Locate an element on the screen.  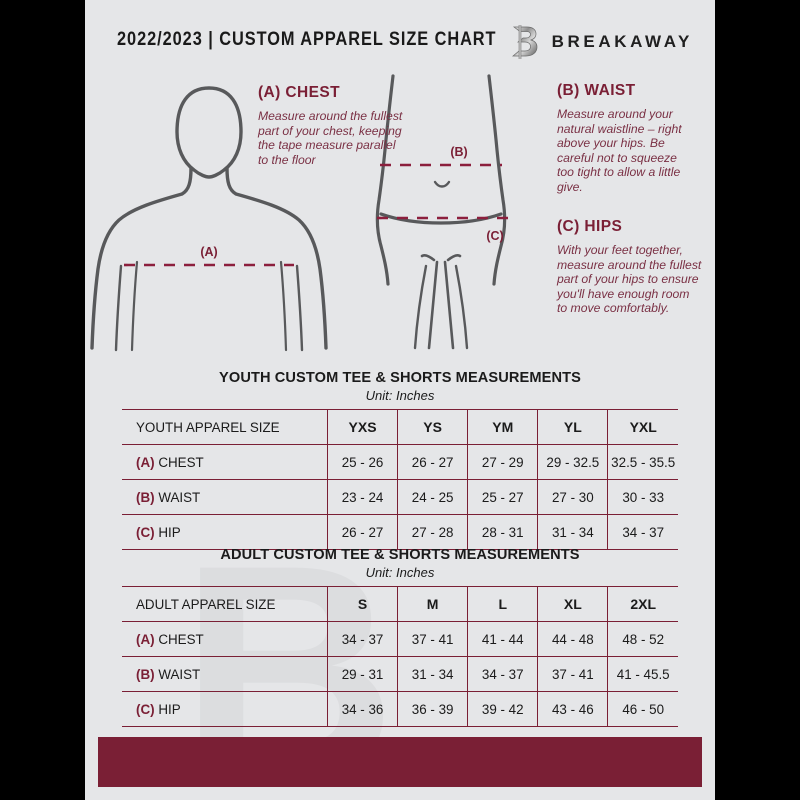
table-header-row: YOUTH APPAREL SIZE YXS YS YM YL YXL is located at coordinates (400, 427).